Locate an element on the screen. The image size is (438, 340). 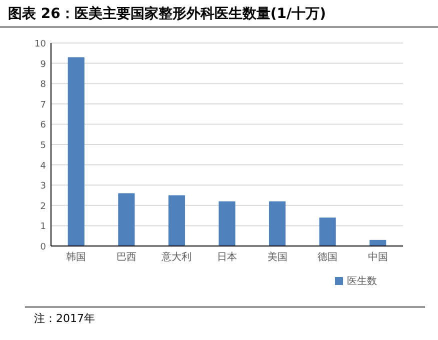
y-tick-label: 5 is located at coordinates (43, 146).